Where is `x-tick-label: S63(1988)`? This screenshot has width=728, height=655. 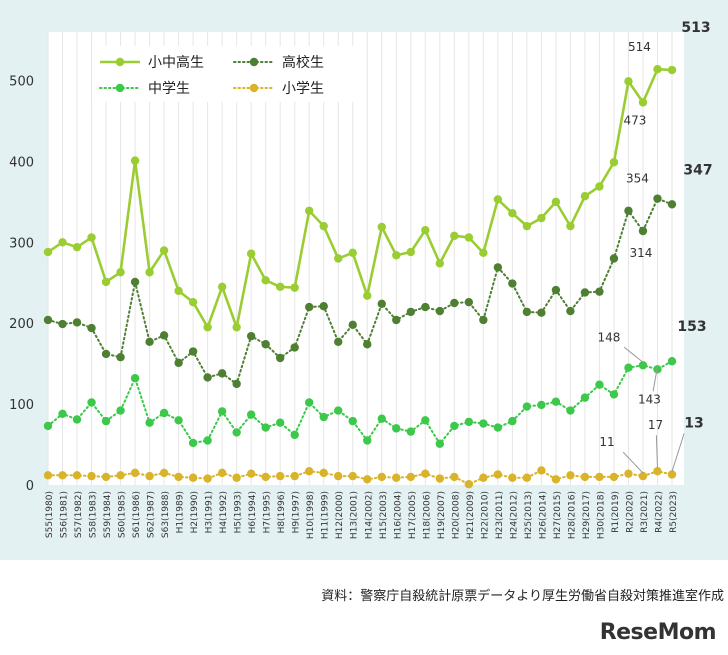 x-tick-label: S63(1988) is located at coordinates (166, 514).